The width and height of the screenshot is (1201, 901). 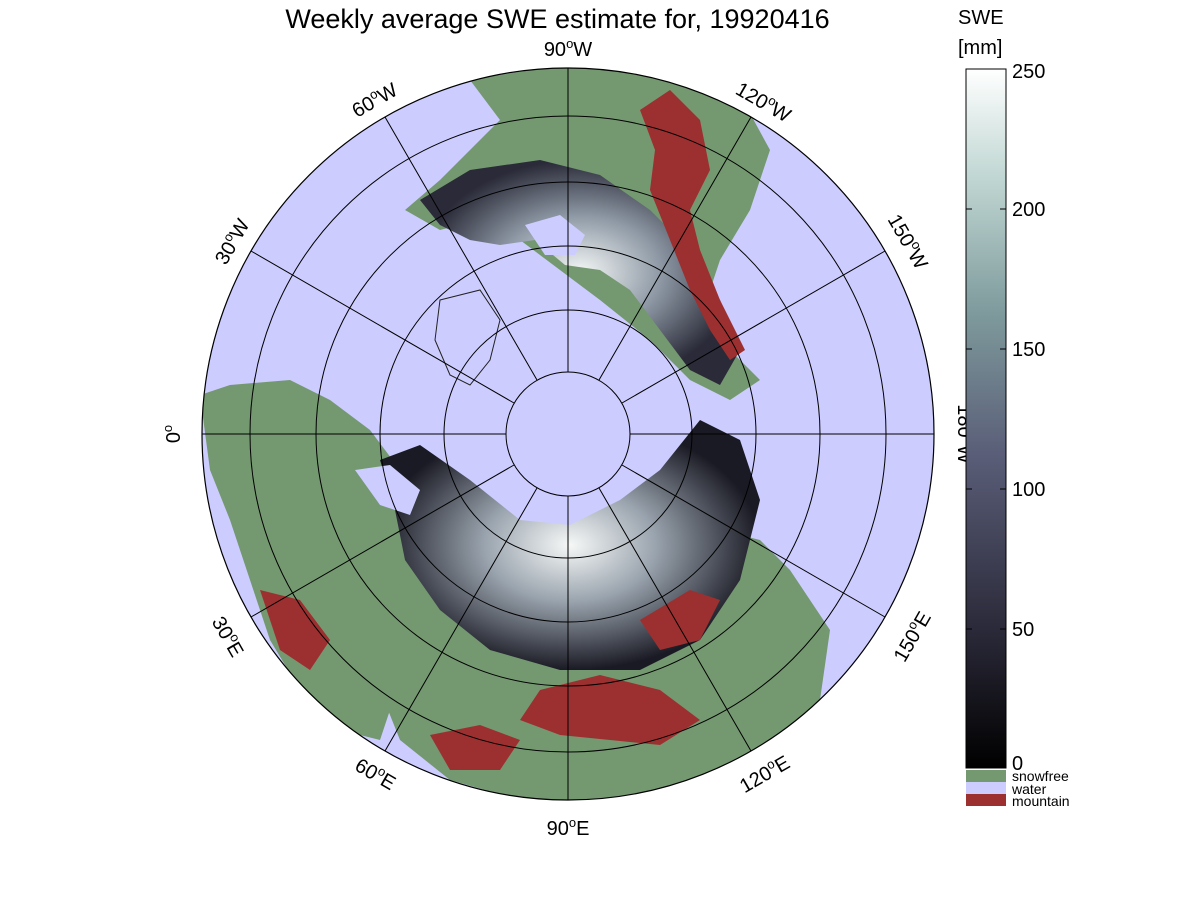 I want to click on colorbar-tick-200: 200, so click(x=1028, y=210).